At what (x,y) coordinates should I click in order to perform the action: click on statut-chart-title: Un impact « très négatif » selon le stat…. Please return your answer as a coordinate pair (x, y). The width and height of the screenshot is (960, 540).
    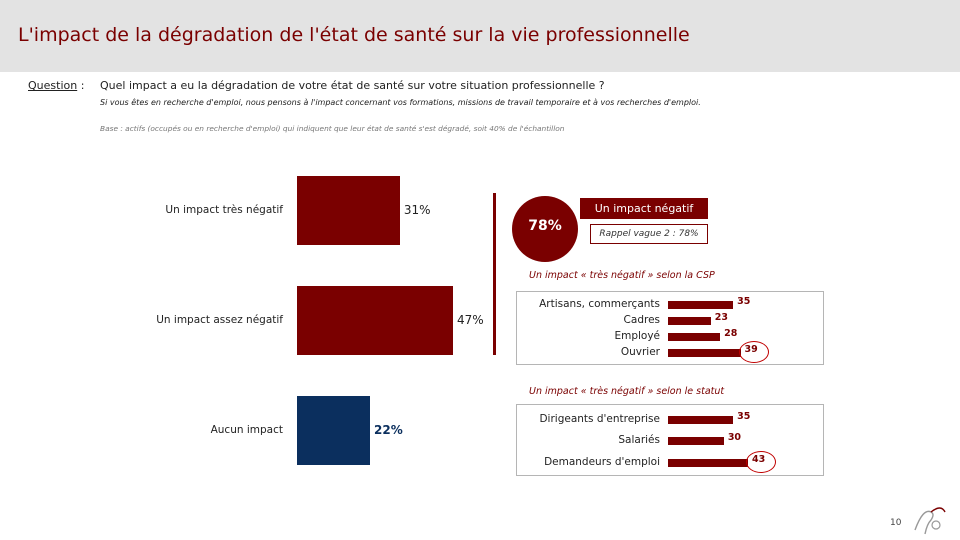
    Looking at the image, I should click on (627, 391).